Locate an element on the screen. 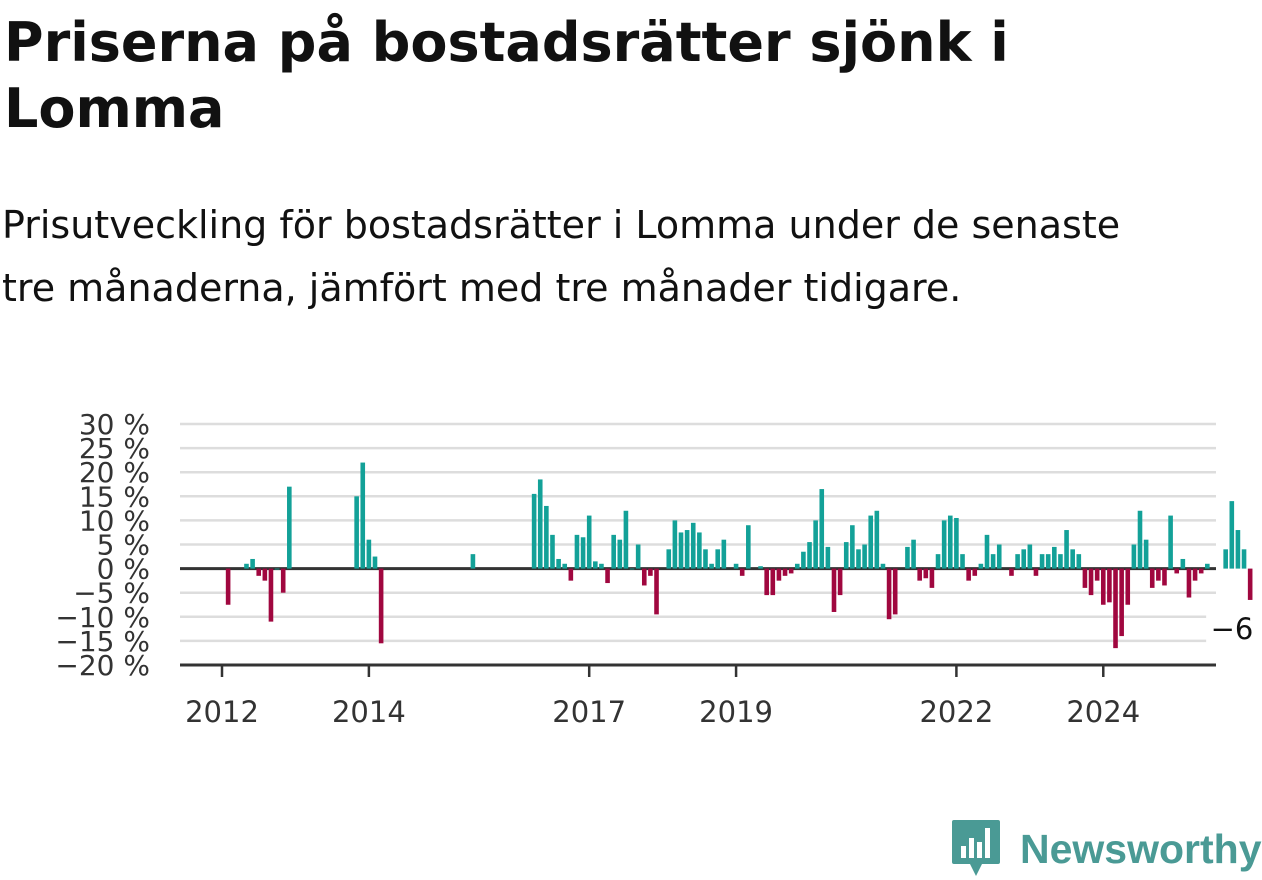 The image size is (1262, 880). y-tick-label: −5 % is located at coordinates (111, 593).